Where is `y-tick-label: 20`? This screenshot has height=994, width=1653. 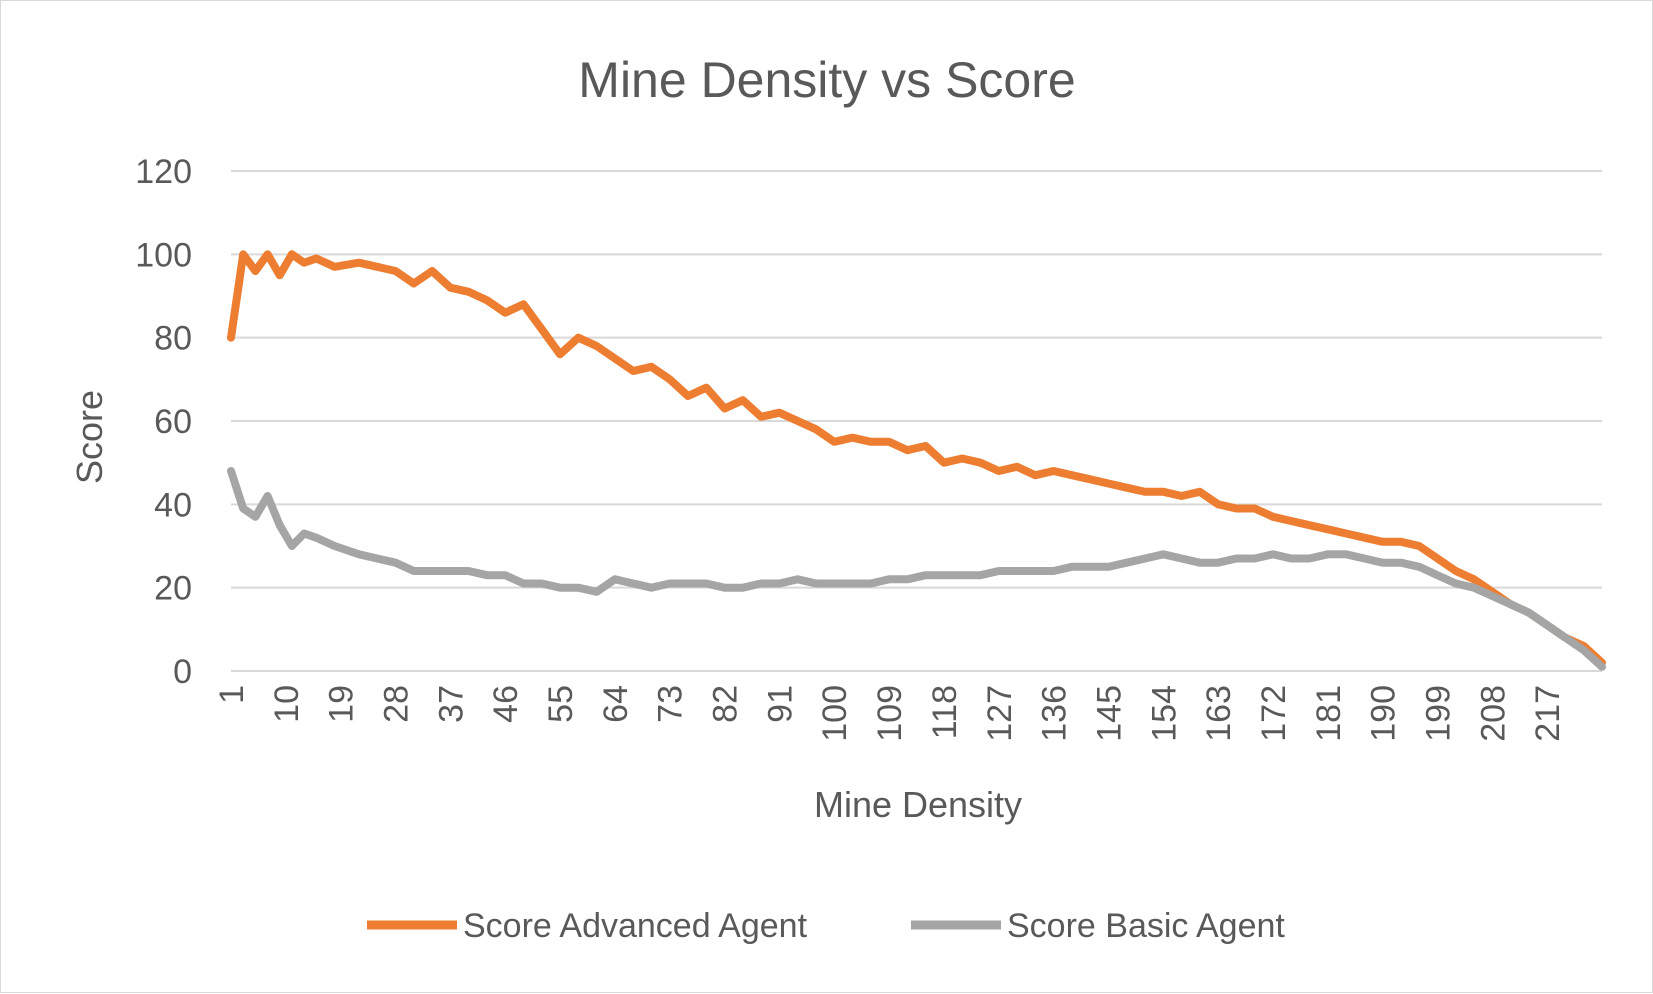
y-tick-label: 20 is located at coordinates (173, 589).